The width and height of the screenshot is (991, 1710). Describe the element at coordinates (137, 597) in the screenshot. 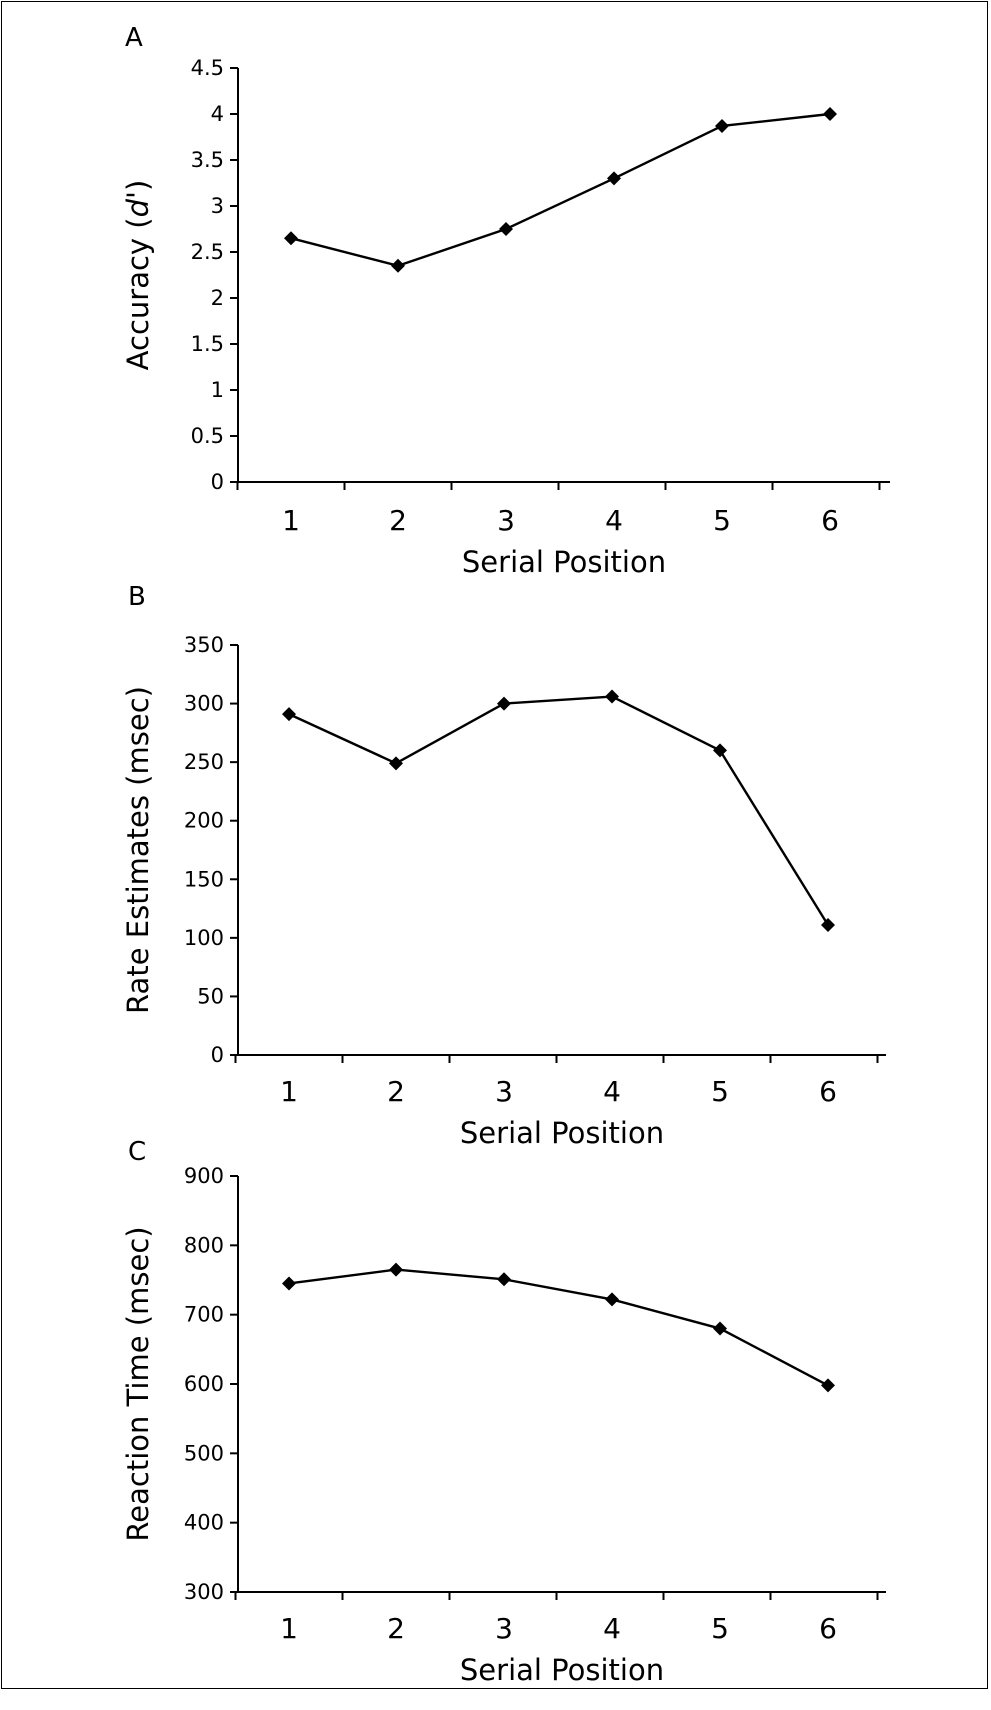

I see `panel-letter: B` at that location.